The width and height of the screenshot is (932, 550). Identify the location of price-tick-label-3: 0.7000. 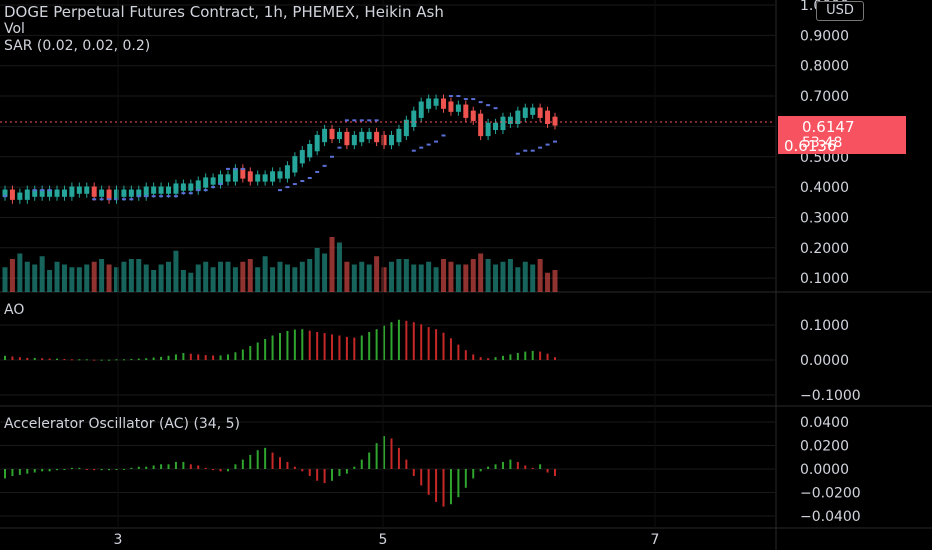
(824, 97).